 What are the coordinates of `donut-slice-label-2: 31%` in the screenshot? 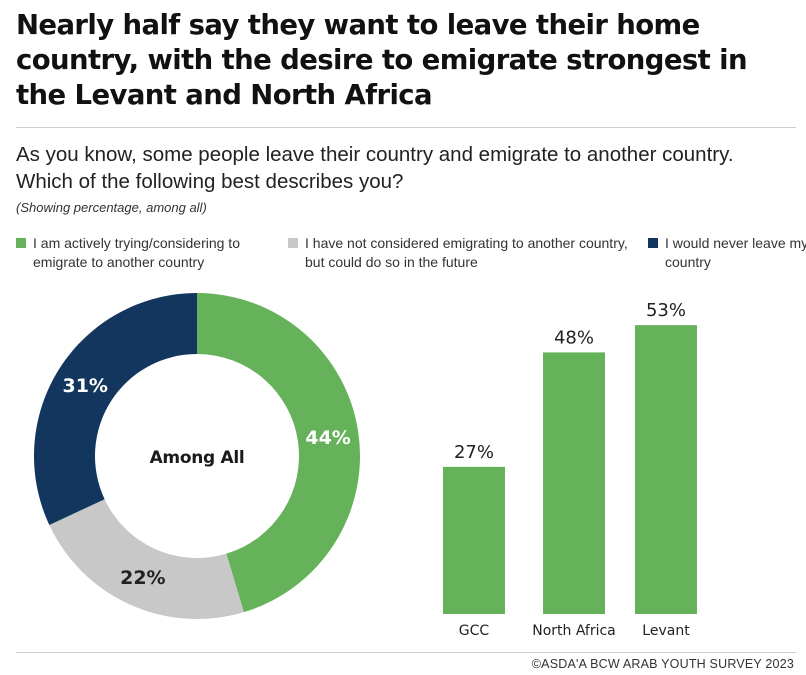 It's located at (84, 386).